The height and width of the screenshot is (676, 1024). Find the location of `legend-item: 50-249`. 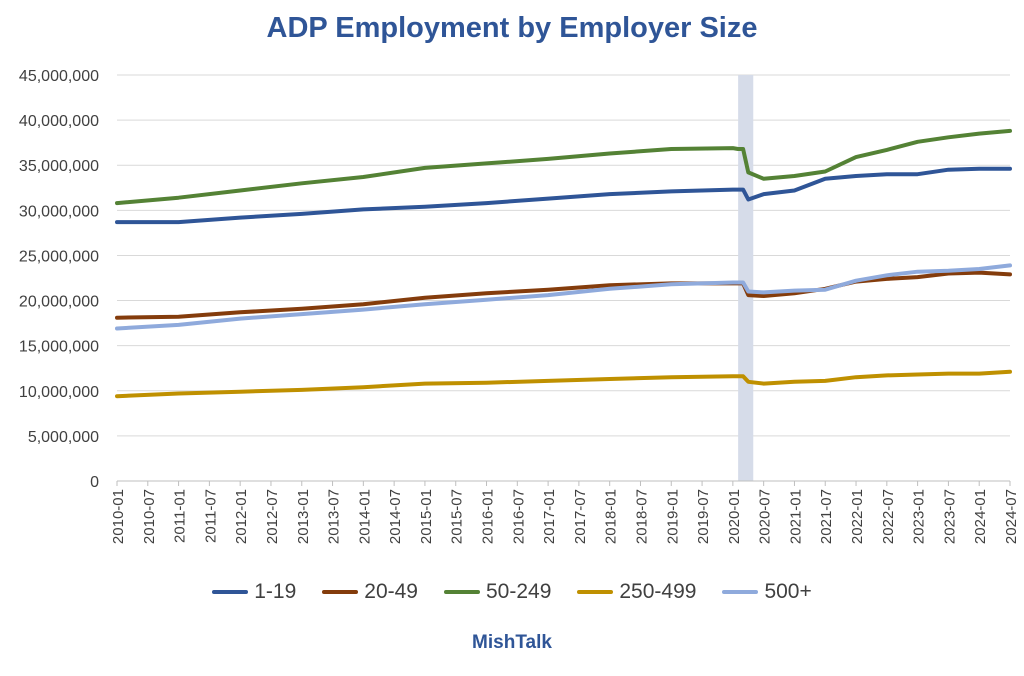

legend-item: 50-249 is located at coordinates (497, 592).